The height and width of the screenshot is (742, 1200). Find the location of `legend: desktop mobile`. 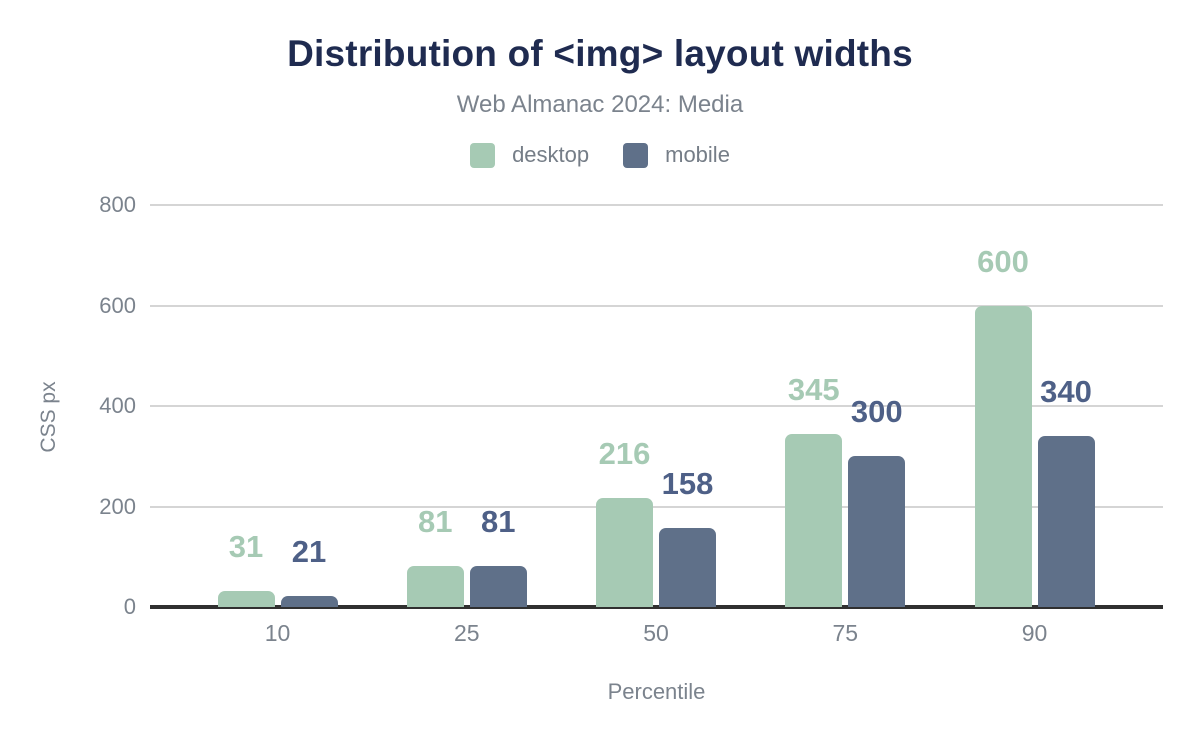

legend: desktop mobile is located at coordinates (600, 155).